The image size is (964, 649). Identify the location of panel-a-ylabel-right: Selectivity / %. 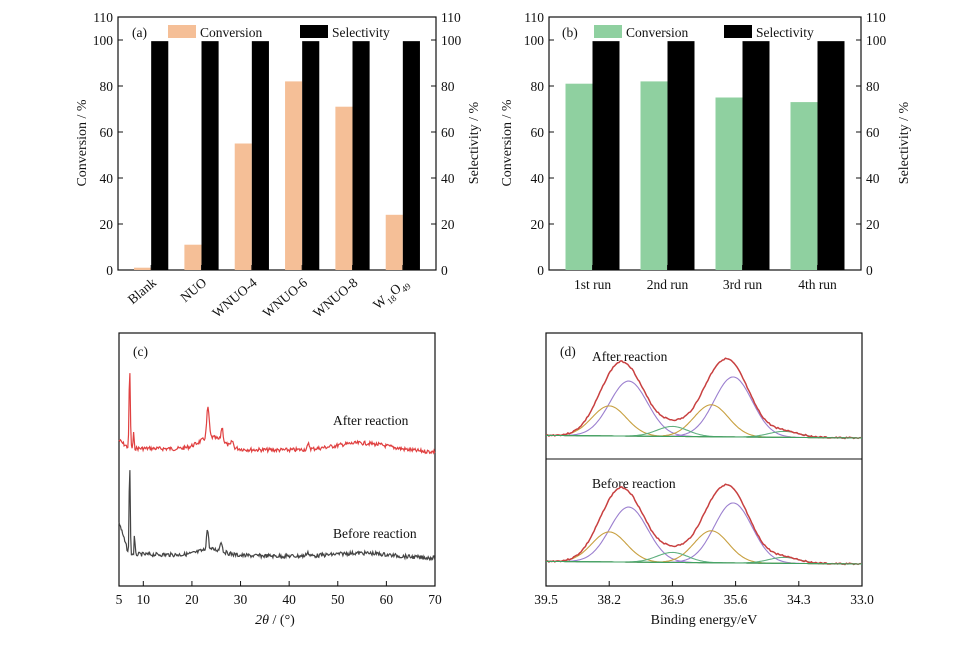
(474, 142).